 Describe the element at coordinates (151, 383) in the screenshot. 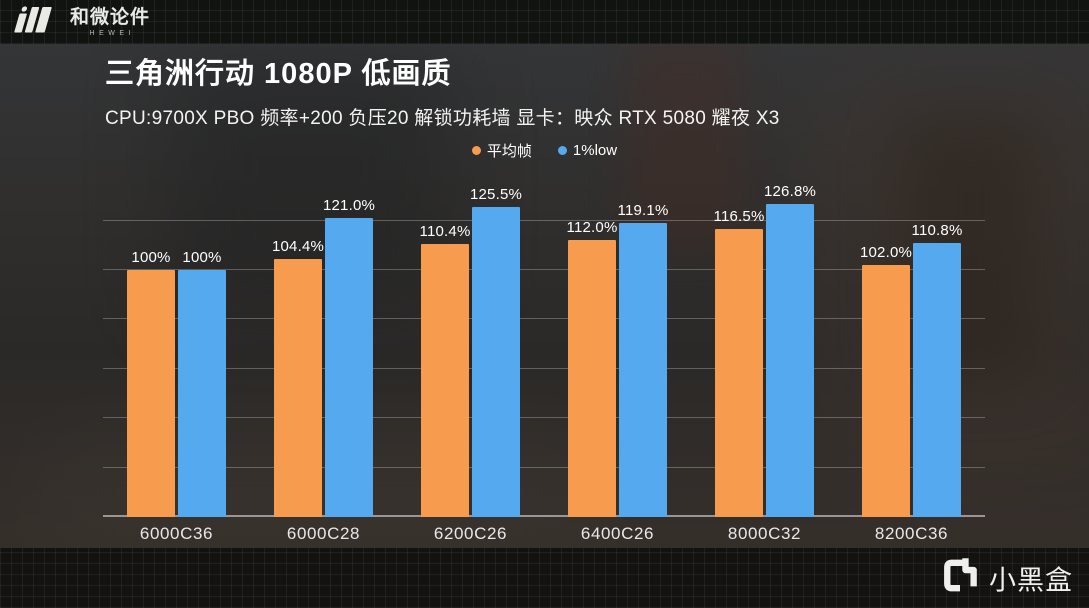

I see `bar-avg: 100%` at that location.